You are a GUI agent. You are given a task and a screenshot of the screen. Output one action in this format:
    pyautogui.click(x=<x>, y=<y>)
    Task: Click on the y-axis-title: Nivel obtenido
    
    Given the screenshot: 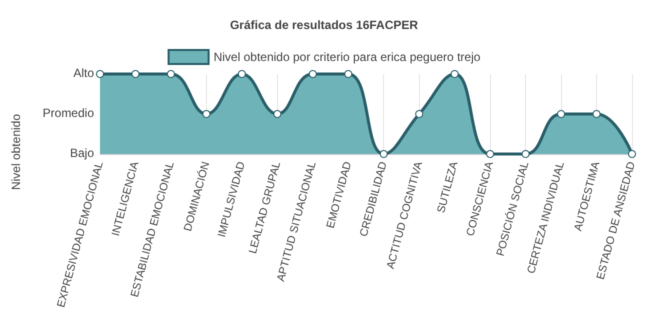 What is the action you would take?
    pyautogui.click(x=16, y=152)
    